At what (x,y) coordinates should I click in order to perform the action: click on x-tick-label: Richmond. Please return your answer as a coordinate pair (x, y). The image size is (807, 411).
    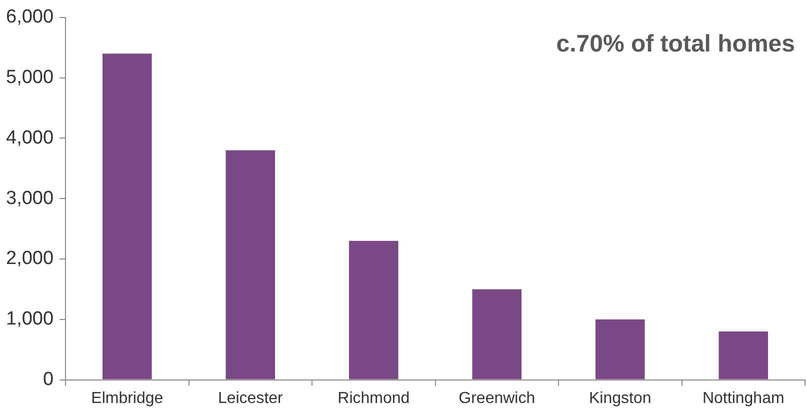
    Looking at the image, I should click on (374, 398).